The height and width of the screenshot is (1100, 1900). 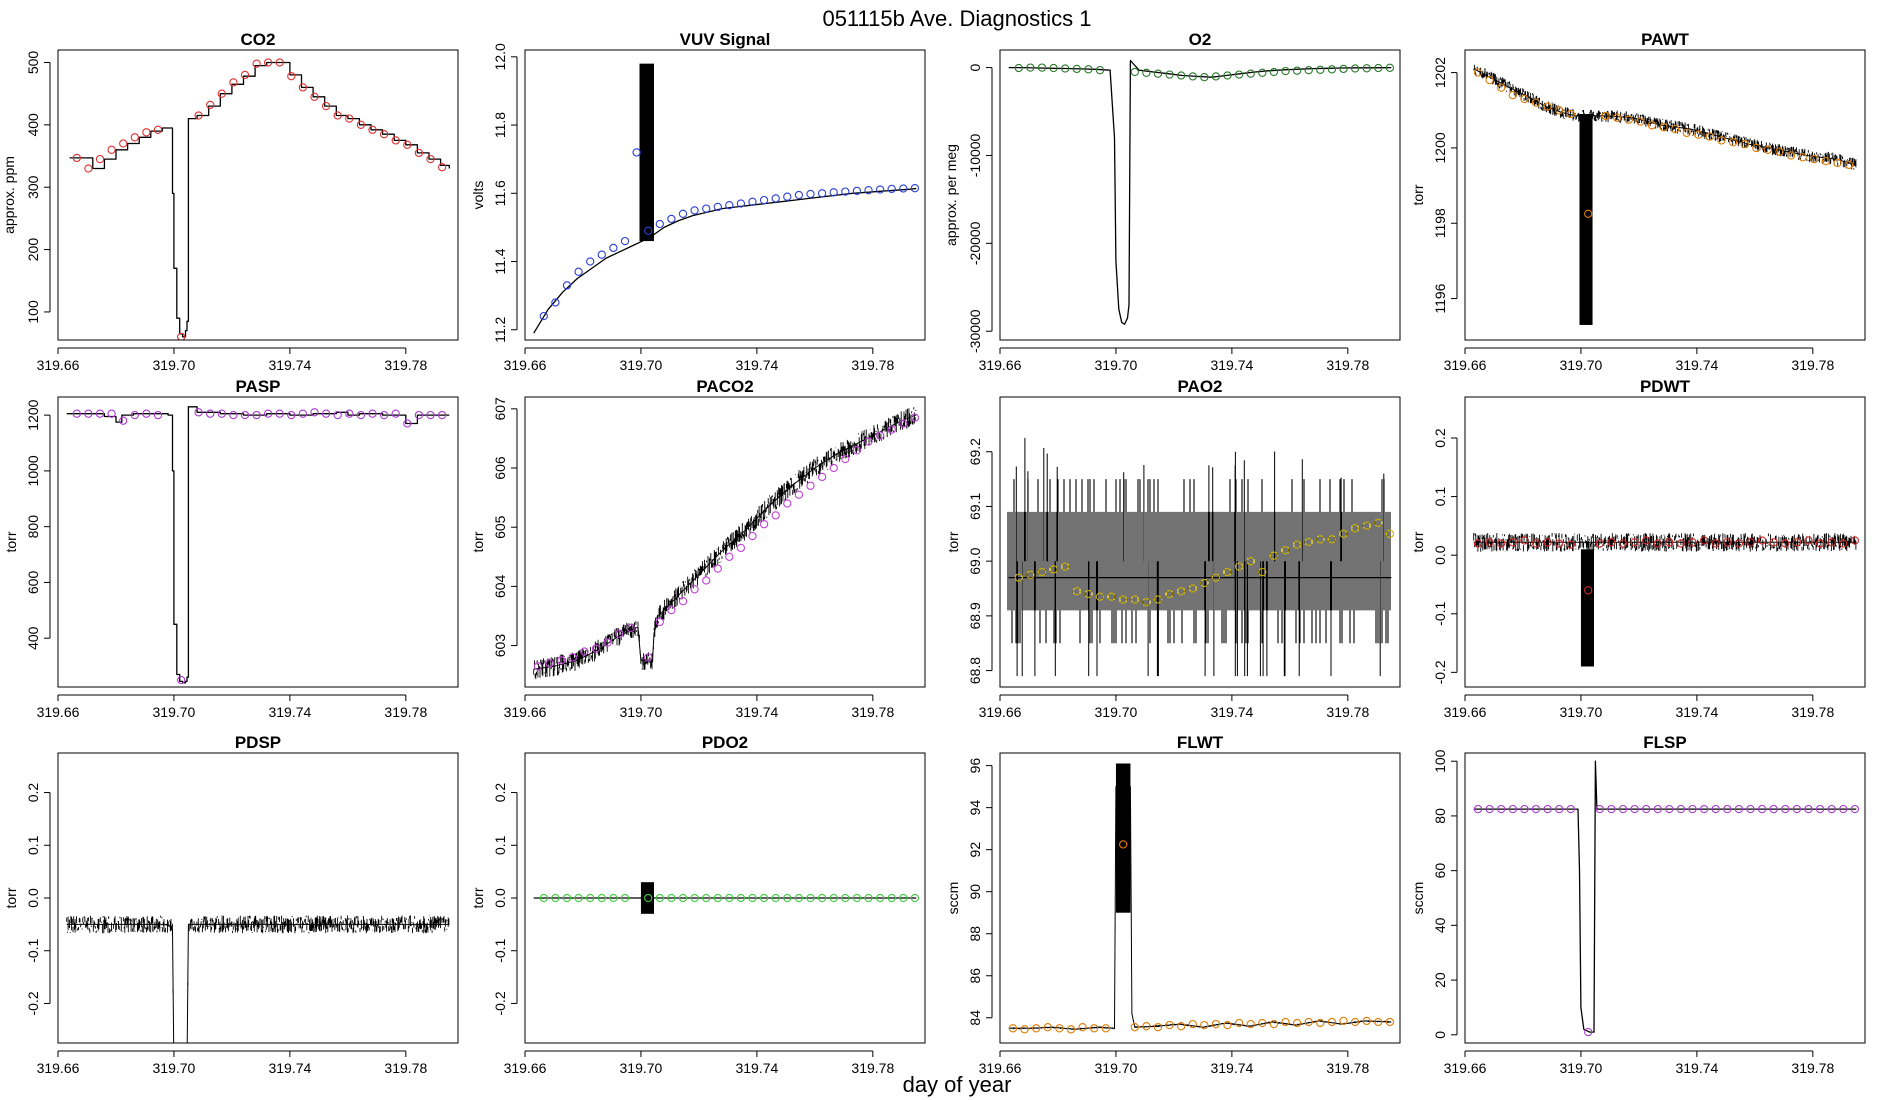 What do you see at coordinates (478, 195) in the screenshot?
I see `y-axis-label-vuv-signal: volts` at bounding box center [478, 195].